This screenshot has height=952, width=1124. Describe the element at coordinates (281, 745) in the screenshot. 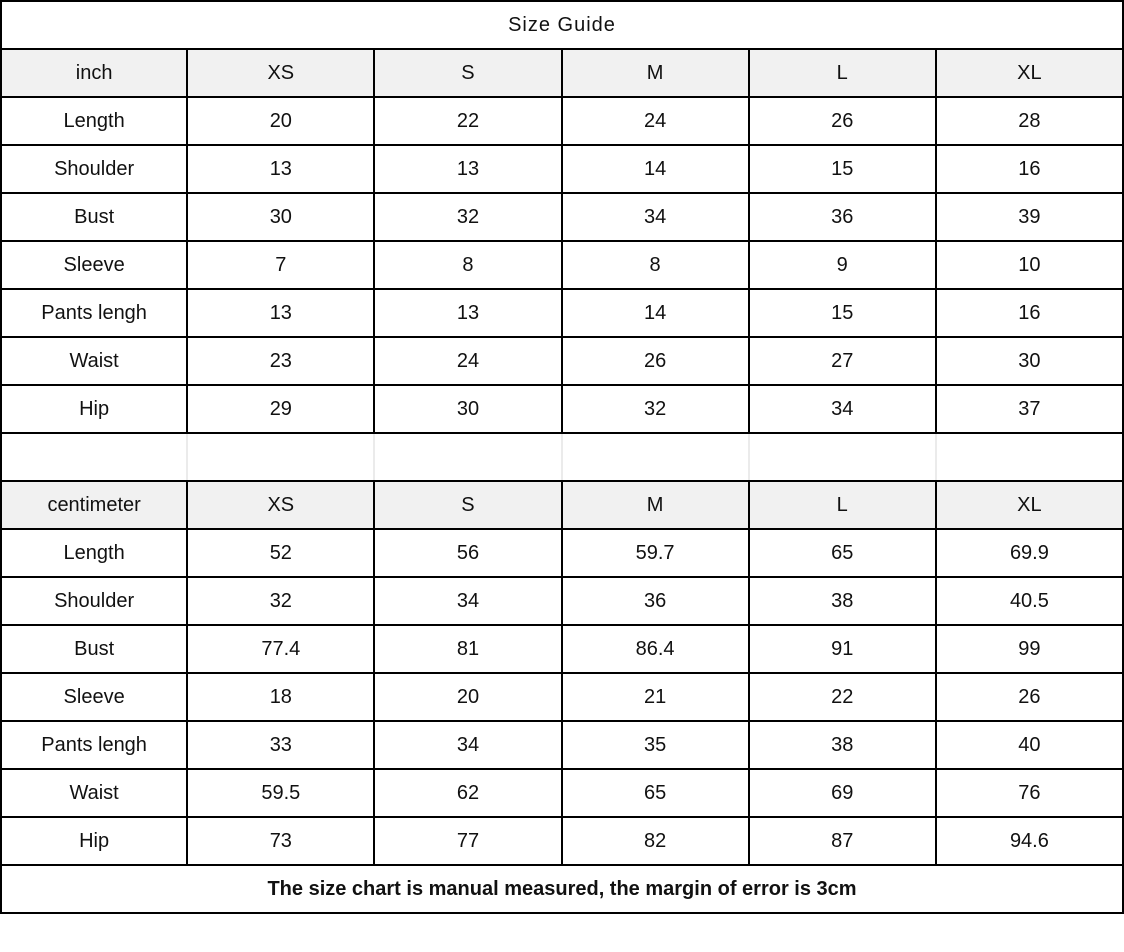

I see `value-cell: 33` at that location.